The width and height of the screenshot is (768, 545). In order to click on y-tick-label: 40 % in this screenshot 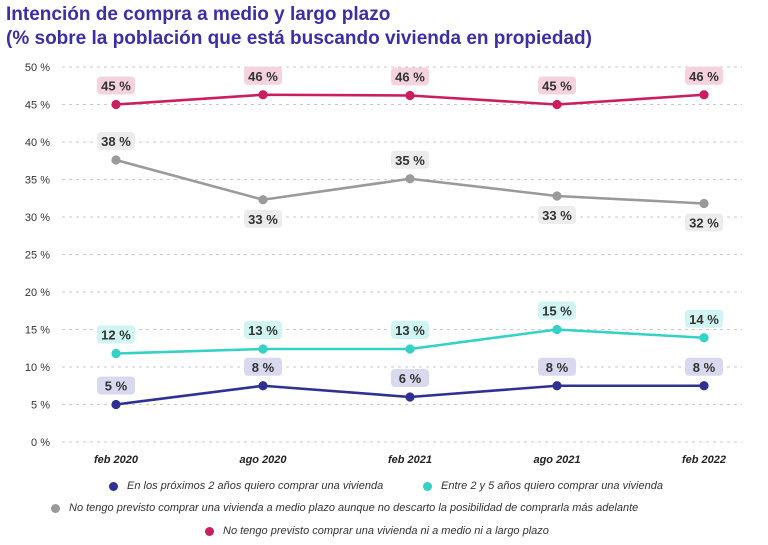, I will do `click(37, 143)`.